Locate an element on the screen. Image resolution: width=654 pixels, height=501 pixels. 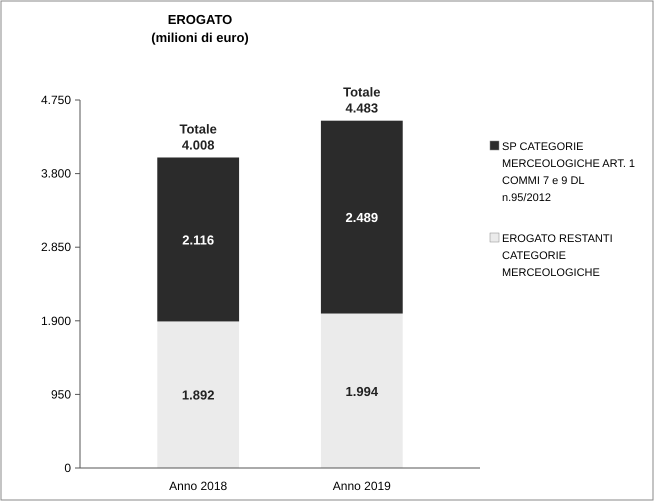
total-label: Totale 4.483 is located at coordinates (361, 100).